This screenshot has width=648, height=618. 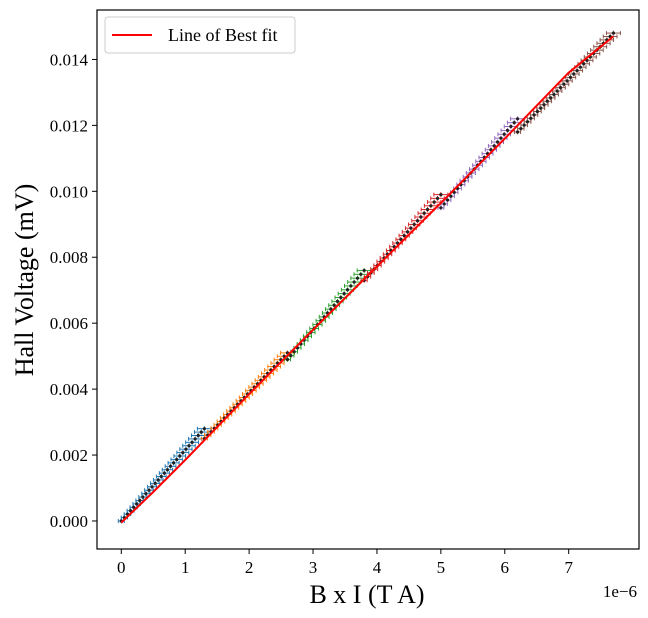 What do you see at coordinates (222, 35) in the screenshot?
I see `legend-label-fit: Line of Best fit` at bounding box center [222, 35].